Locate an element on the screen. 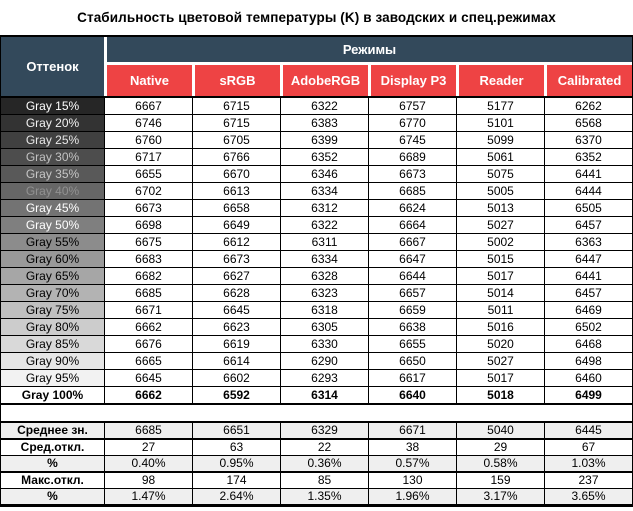  table-row: Gray 25% 6760 6705 6399 6745 5099 6370 is located at coordinates (316, 140).